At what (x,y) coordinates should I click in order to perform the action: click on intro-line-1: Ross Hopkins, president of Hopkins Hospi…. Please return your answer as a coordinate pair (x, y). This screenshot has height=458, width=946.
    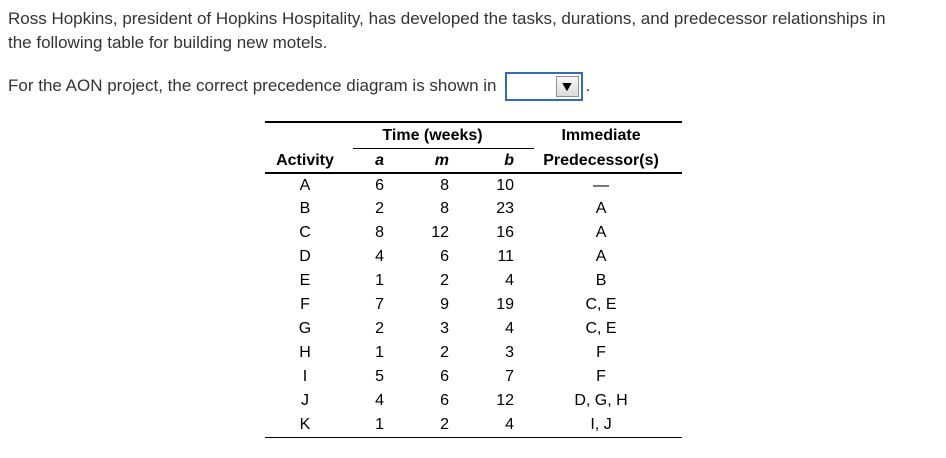
    Looking at the image, I should click on (447, 18).